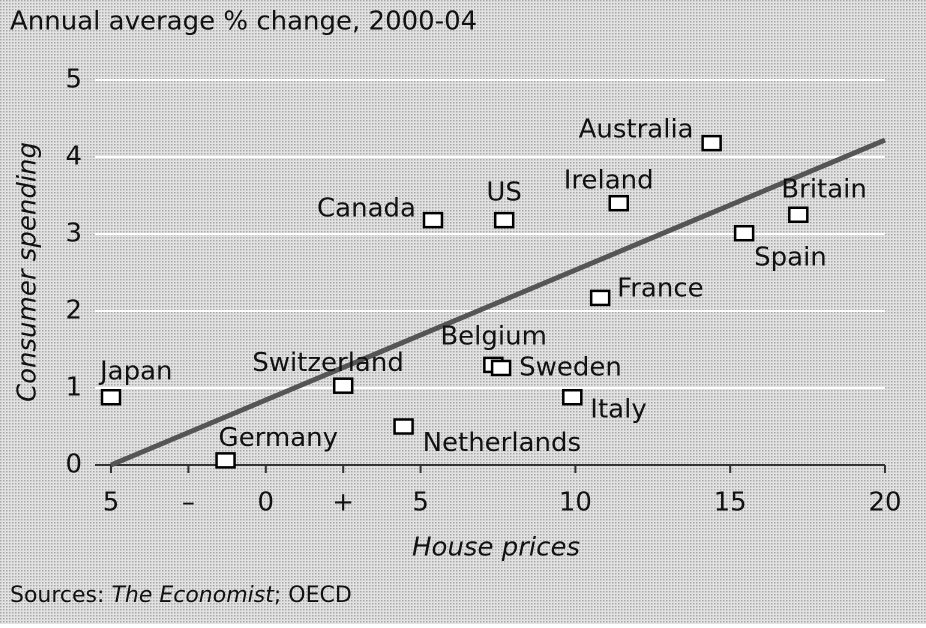 The height and width of the screenshot is (628, 926). Describe the element at coordinates (313, 595) in the screenshot. I see `source-suffix: ; OECD` at that location.